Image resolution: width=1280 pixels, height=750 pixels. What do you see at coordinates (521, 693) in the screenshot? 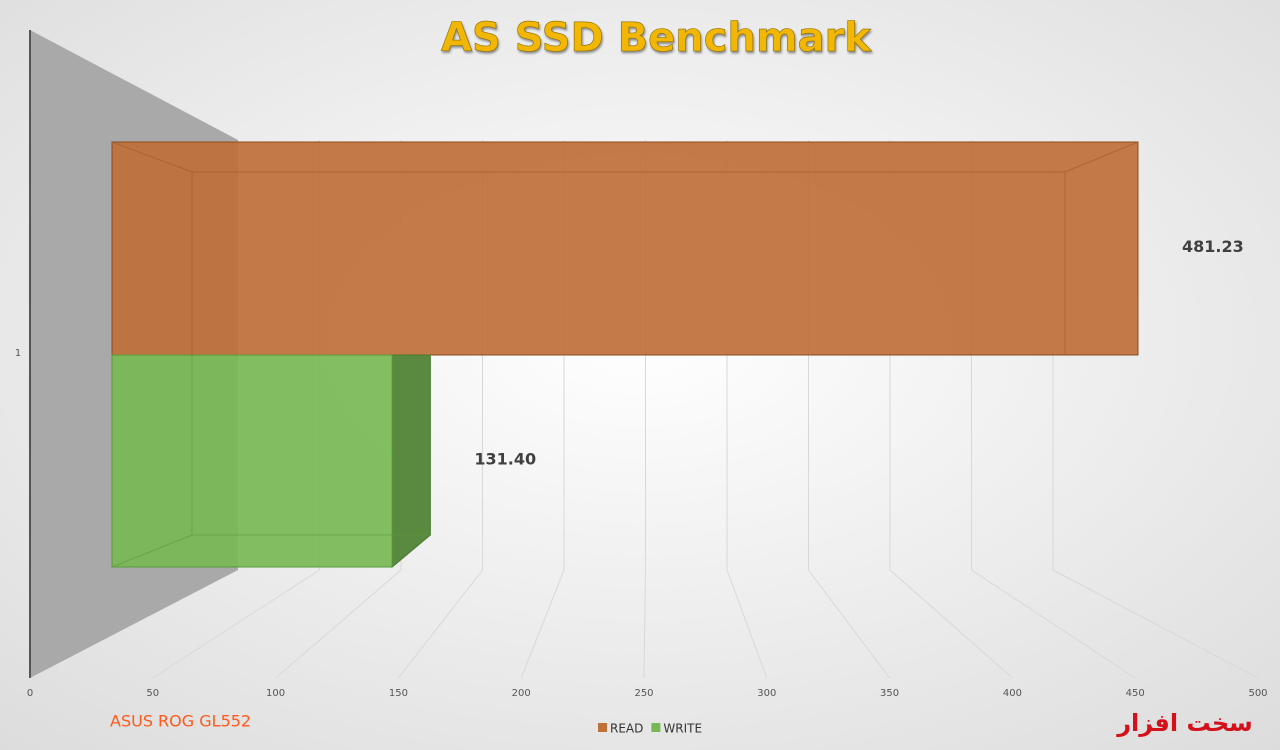
I see `x-tick-label: 200` at bounding box center [521, 693].